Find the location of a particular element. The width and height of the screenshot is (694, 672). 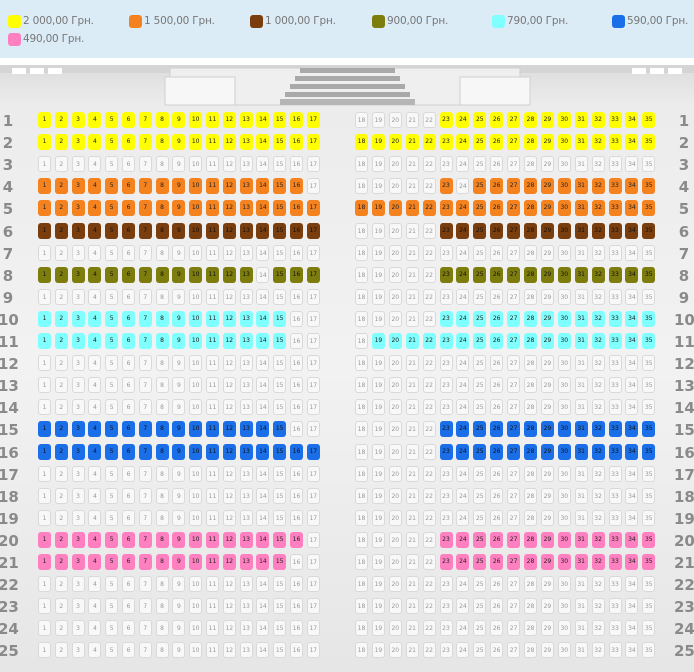

seat: 9 is located at coordinates (179, 186).